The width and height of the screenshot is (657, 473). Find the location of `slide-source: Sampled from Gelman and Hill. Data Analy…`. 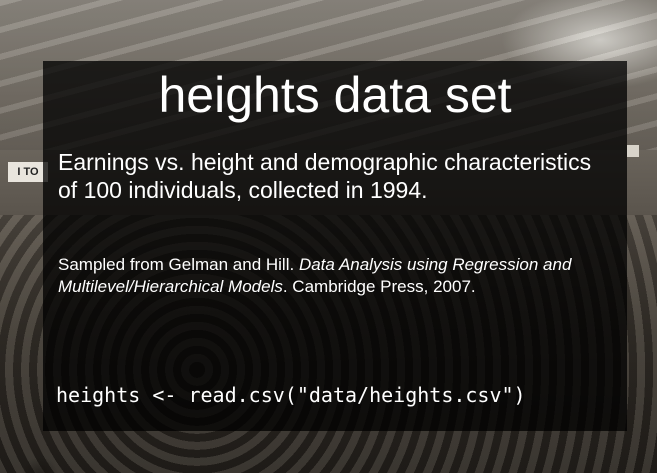

slide-source: Sampled from Gelman and Hill. Data Analy… is located at coordinates (335, 276).